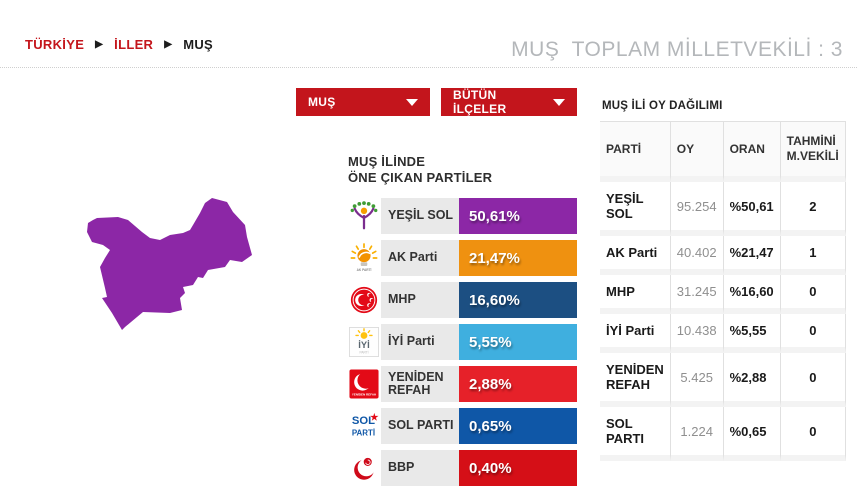  What do you see at coordinates (752, 380) in the screenshot?
I see `cell-ratio: %2,88` at bounding box center [752, 380].